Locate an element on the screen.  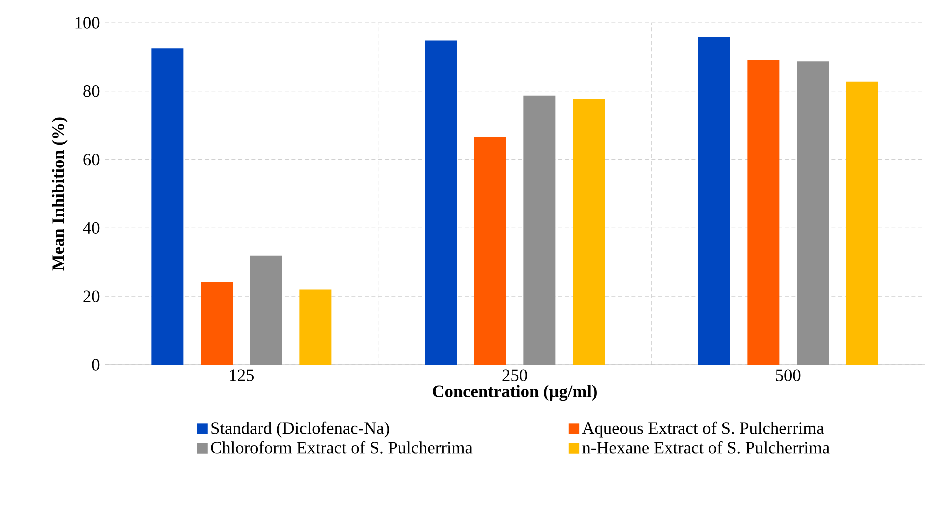
legend-label: Chloroform Extract of S. Pulcherrima is located at coordinates (342, 447).